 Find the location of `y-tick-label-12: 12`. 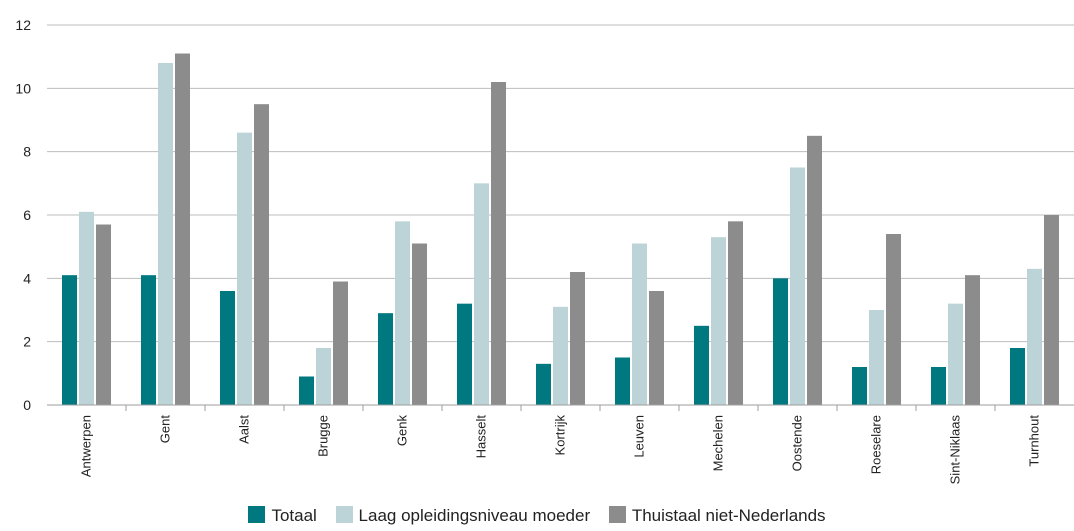

y-tick-label-12: 12 is located at coordinates (23, 25).